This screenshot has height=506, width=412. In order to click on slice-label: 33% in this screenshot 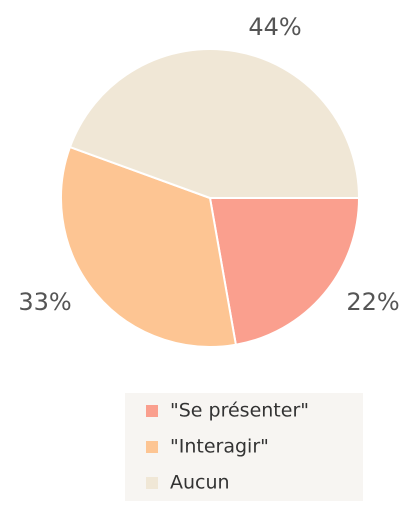, I will do `click(44, 302)`.